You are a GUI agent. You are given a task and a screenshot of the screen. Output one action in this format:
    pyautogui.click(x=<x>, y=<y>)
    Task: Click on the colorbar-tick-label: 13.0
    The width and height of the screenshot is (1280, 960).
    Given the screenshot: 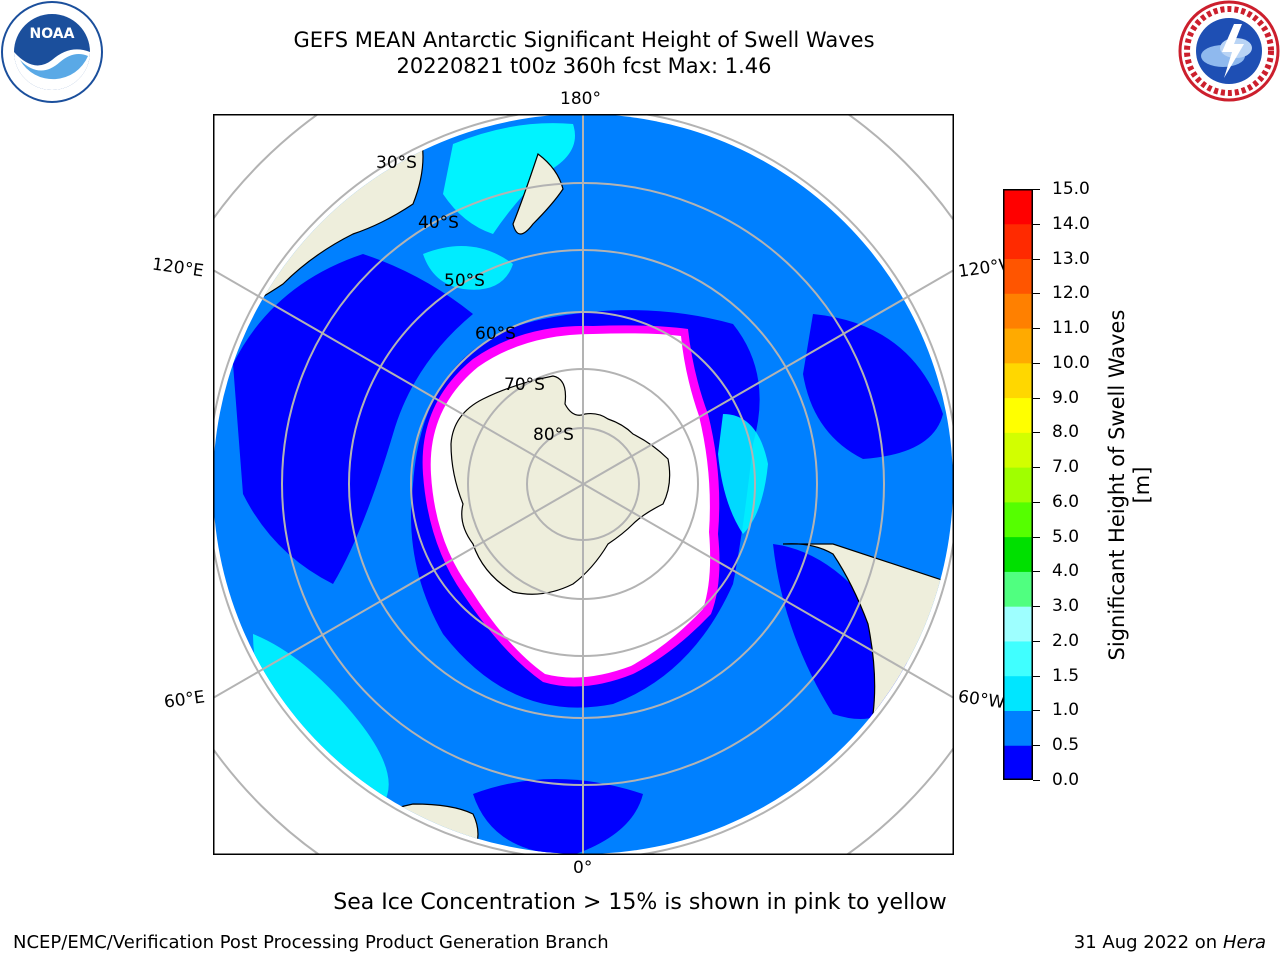 What is the action you would take?
    pyautogui.click(x=1071, y=258)
    